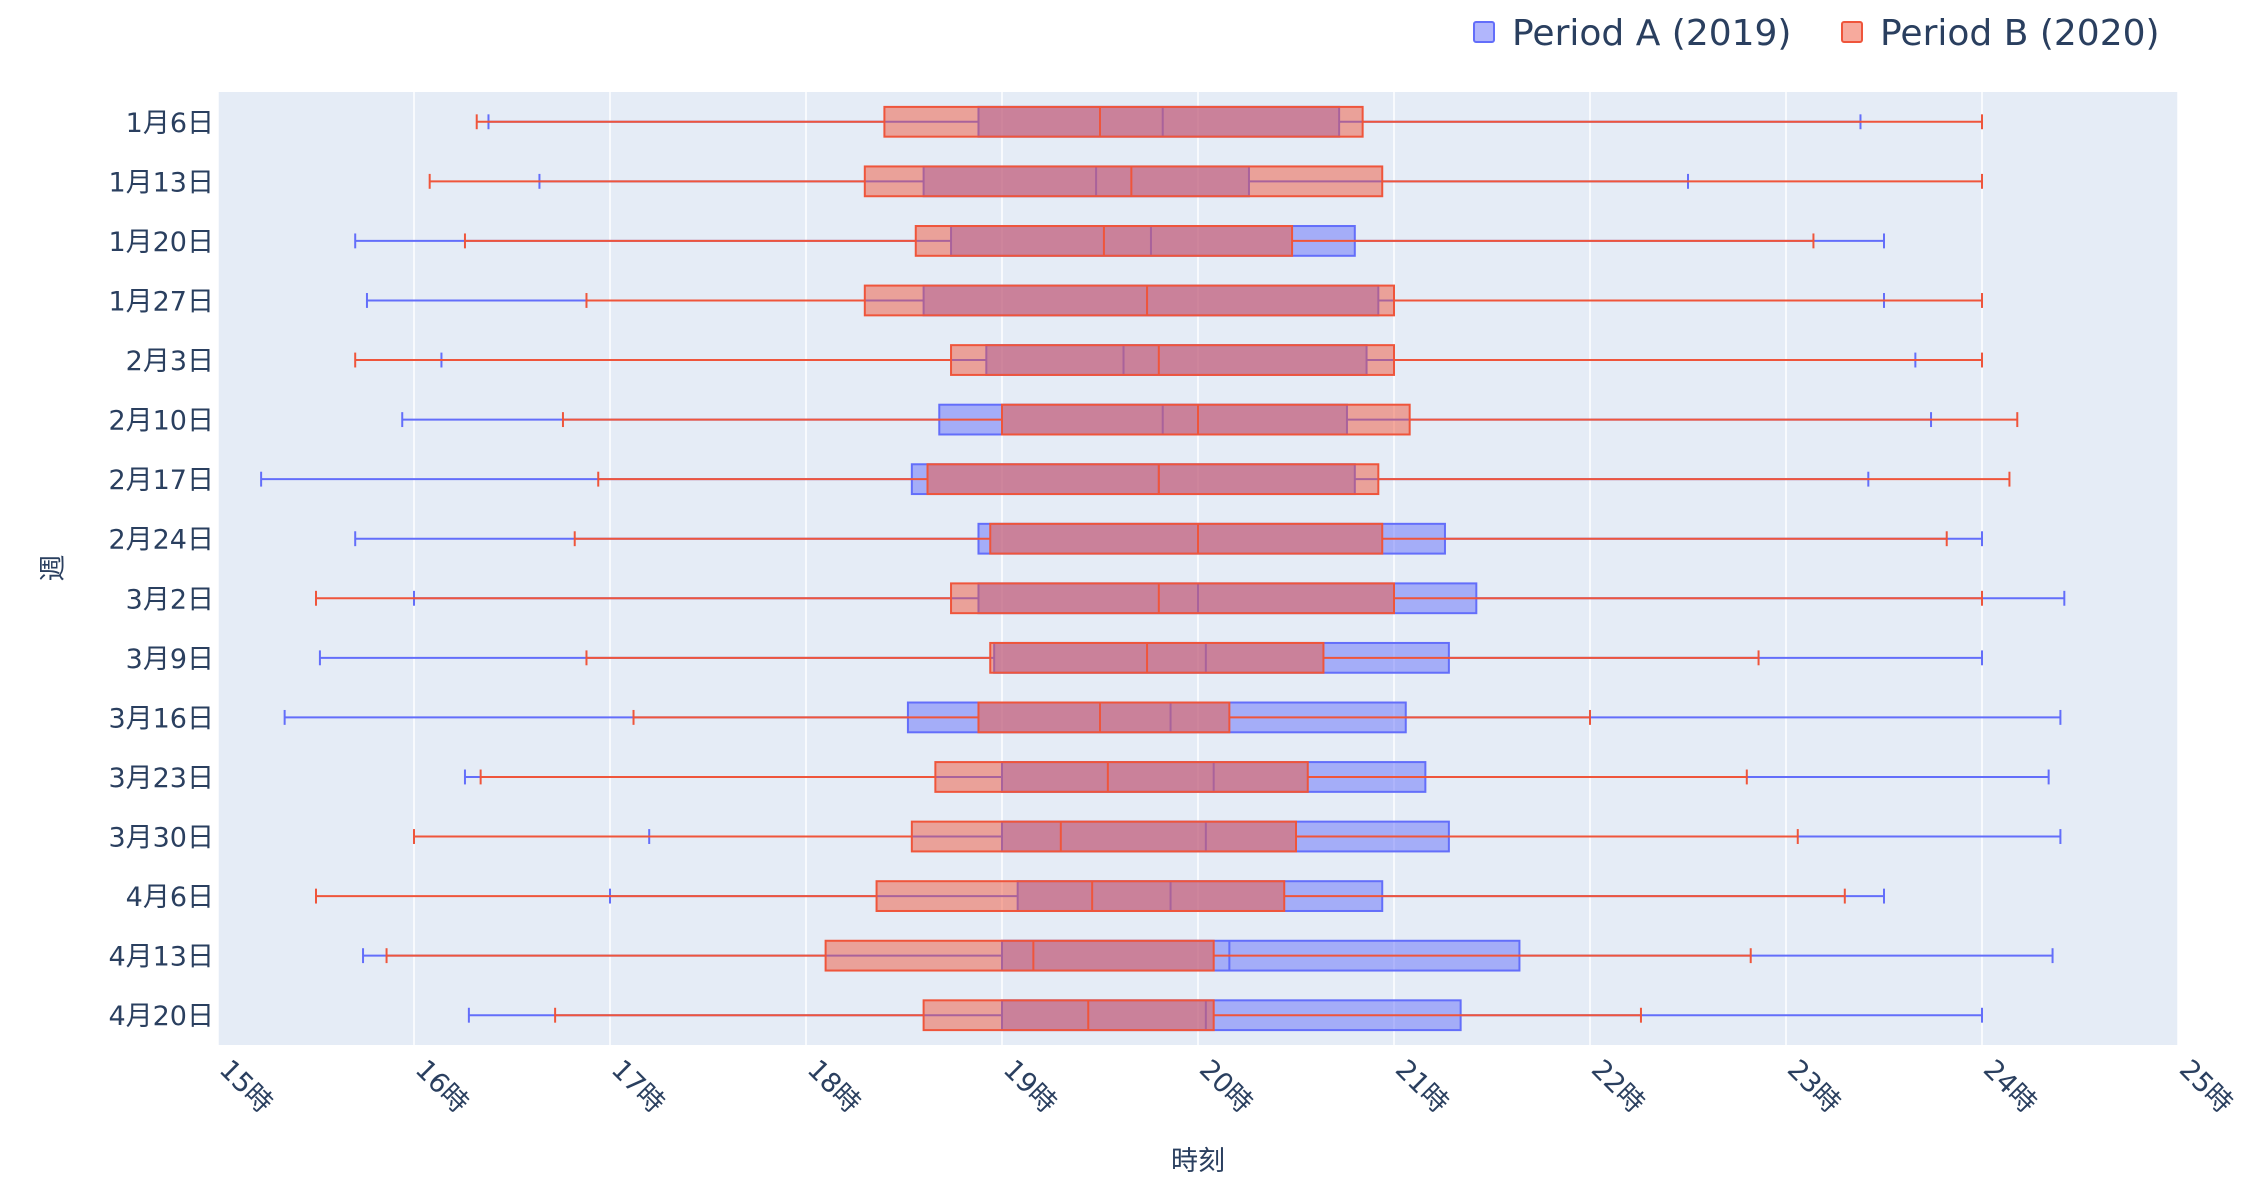 The height and width of the screenshot is (1188, 2252). I want to click on legend-swatch-period-a, so click(1484, 32).